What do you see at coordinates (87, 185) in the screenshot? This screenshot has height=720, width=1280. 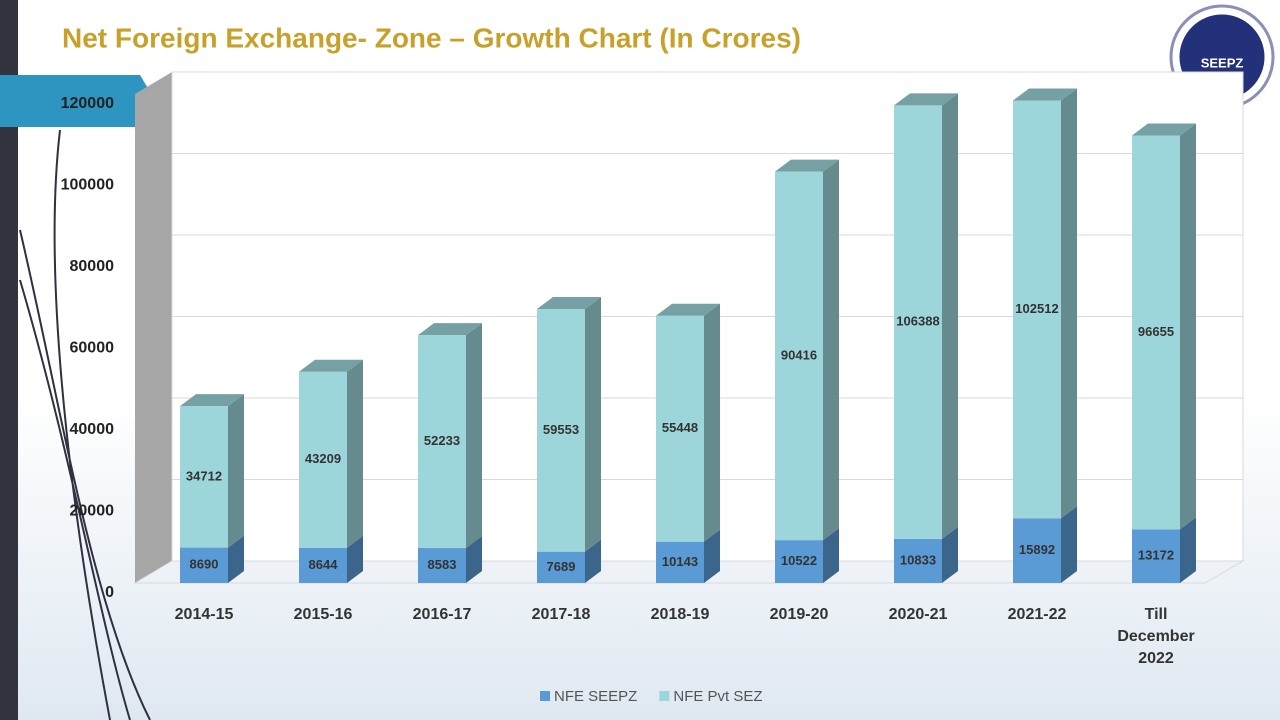 I see `y-tick-label: 100000` at bounding box center [87, 185].